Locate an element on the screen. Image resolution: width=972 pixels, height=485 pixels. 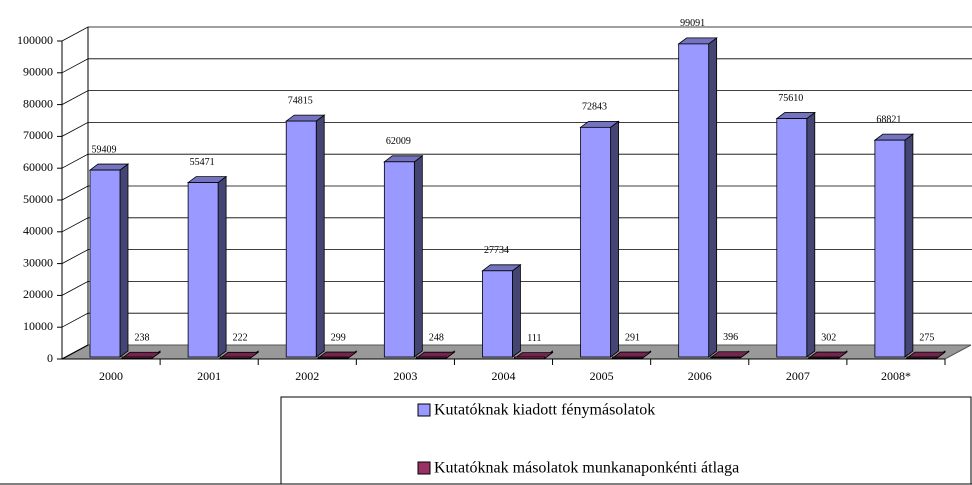
value-label: 75610 is located at coordinates (790, 98).